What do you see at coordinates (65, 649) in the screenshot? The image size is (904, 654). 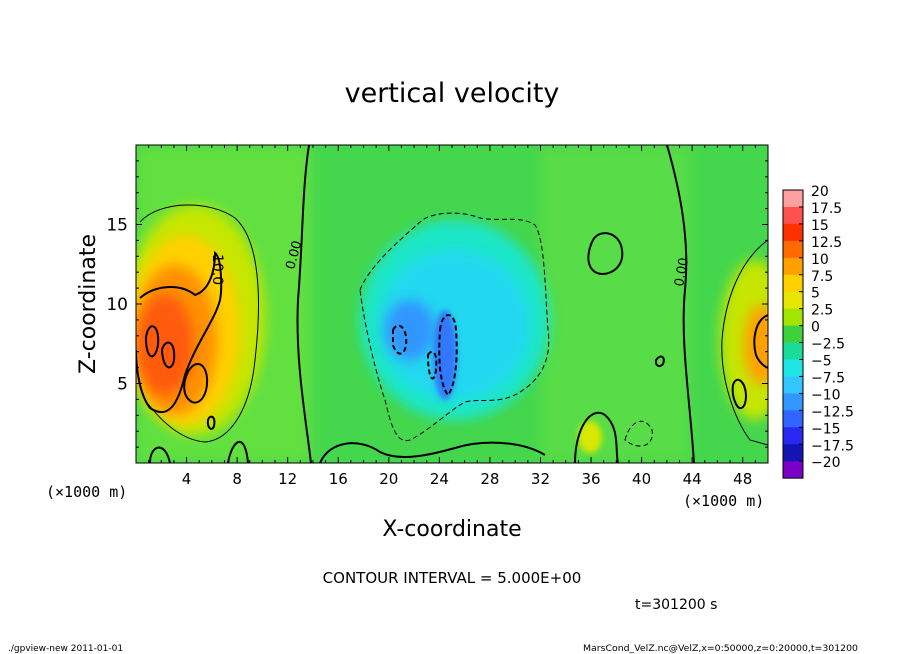 I see `footer-left-text: ./gpview-new 2011-01-01` at bounding box center [65, 649].